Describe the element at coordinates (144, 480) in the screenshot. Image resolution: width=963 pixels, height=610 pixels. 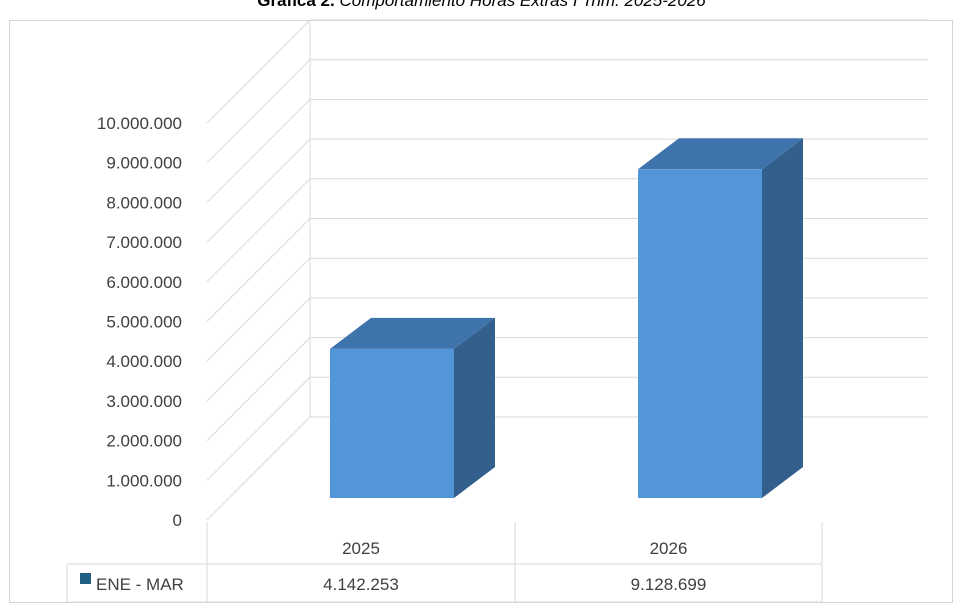
I see `y-tick-label: 1.000.000` at that location.